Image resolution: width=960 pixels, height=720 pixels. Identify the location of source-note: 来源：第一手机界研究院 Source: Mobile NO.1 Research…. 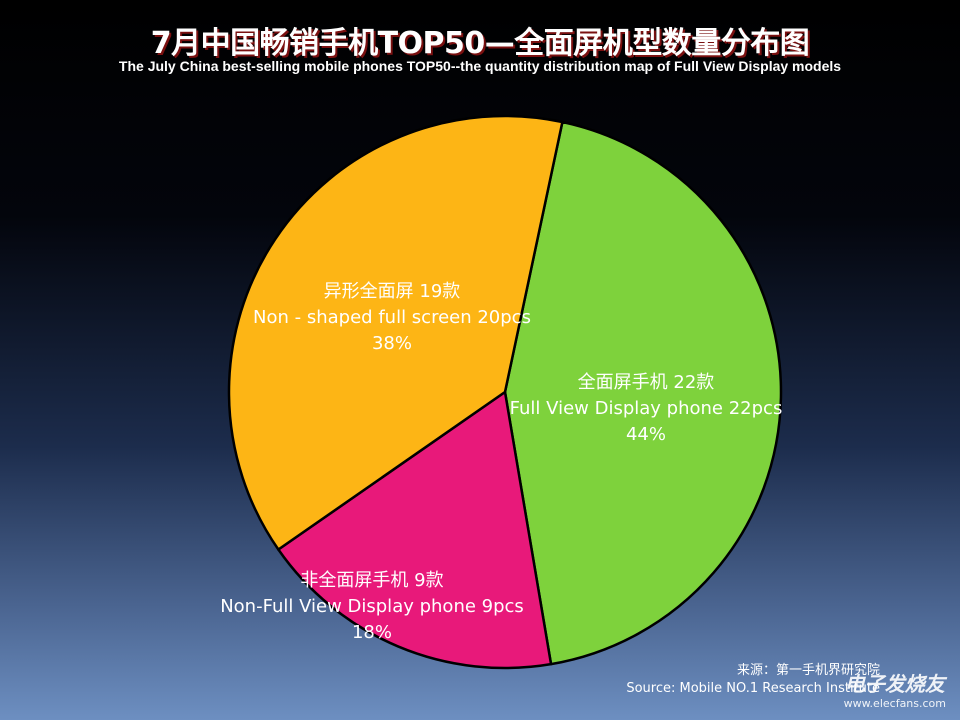
(753, 680).